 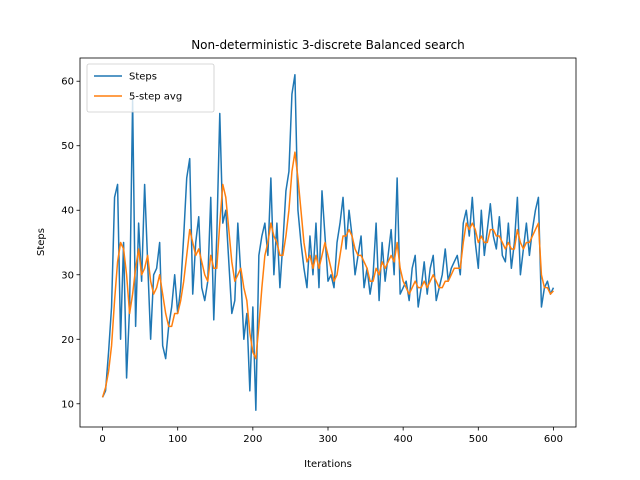 I want to click on x-tick-label: 0, so click(x=102, y=439).